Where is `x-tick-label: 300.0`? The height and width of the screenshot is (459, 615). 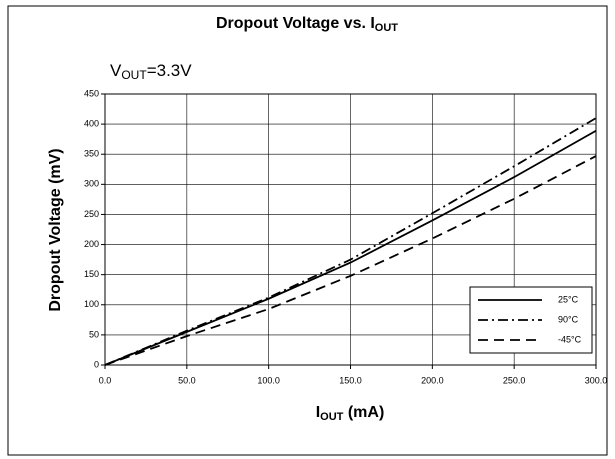 x-tick-label: 300.0 is located at coordinates (596, 380).